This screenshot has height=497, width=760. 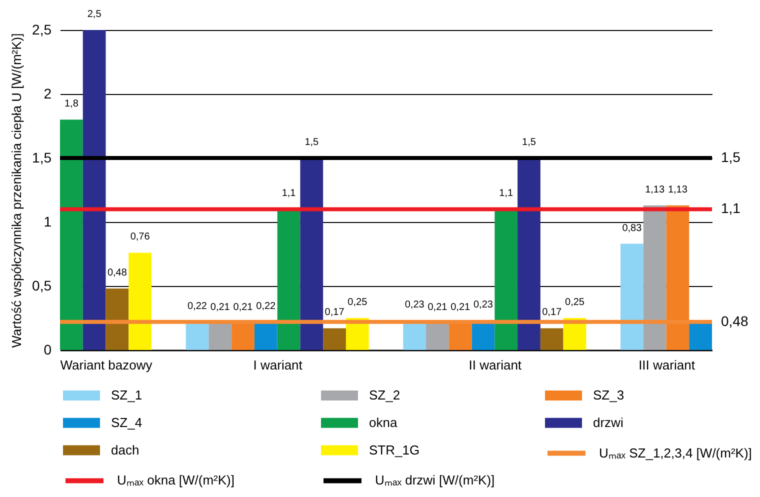 I want to click on x-tick-label: II wariant, so click(x=495, y=365).